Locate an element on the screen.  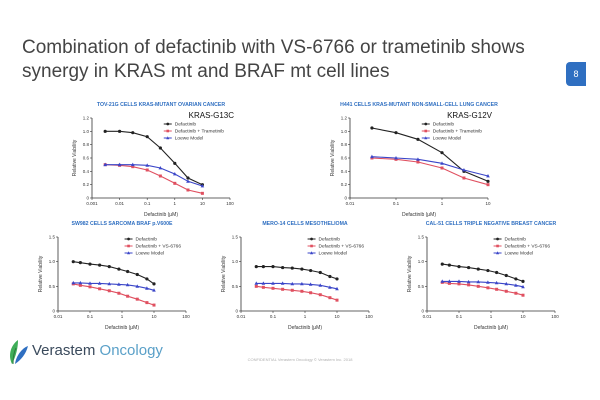
logo-sub: Oncology is located at coordinates (131, 350).